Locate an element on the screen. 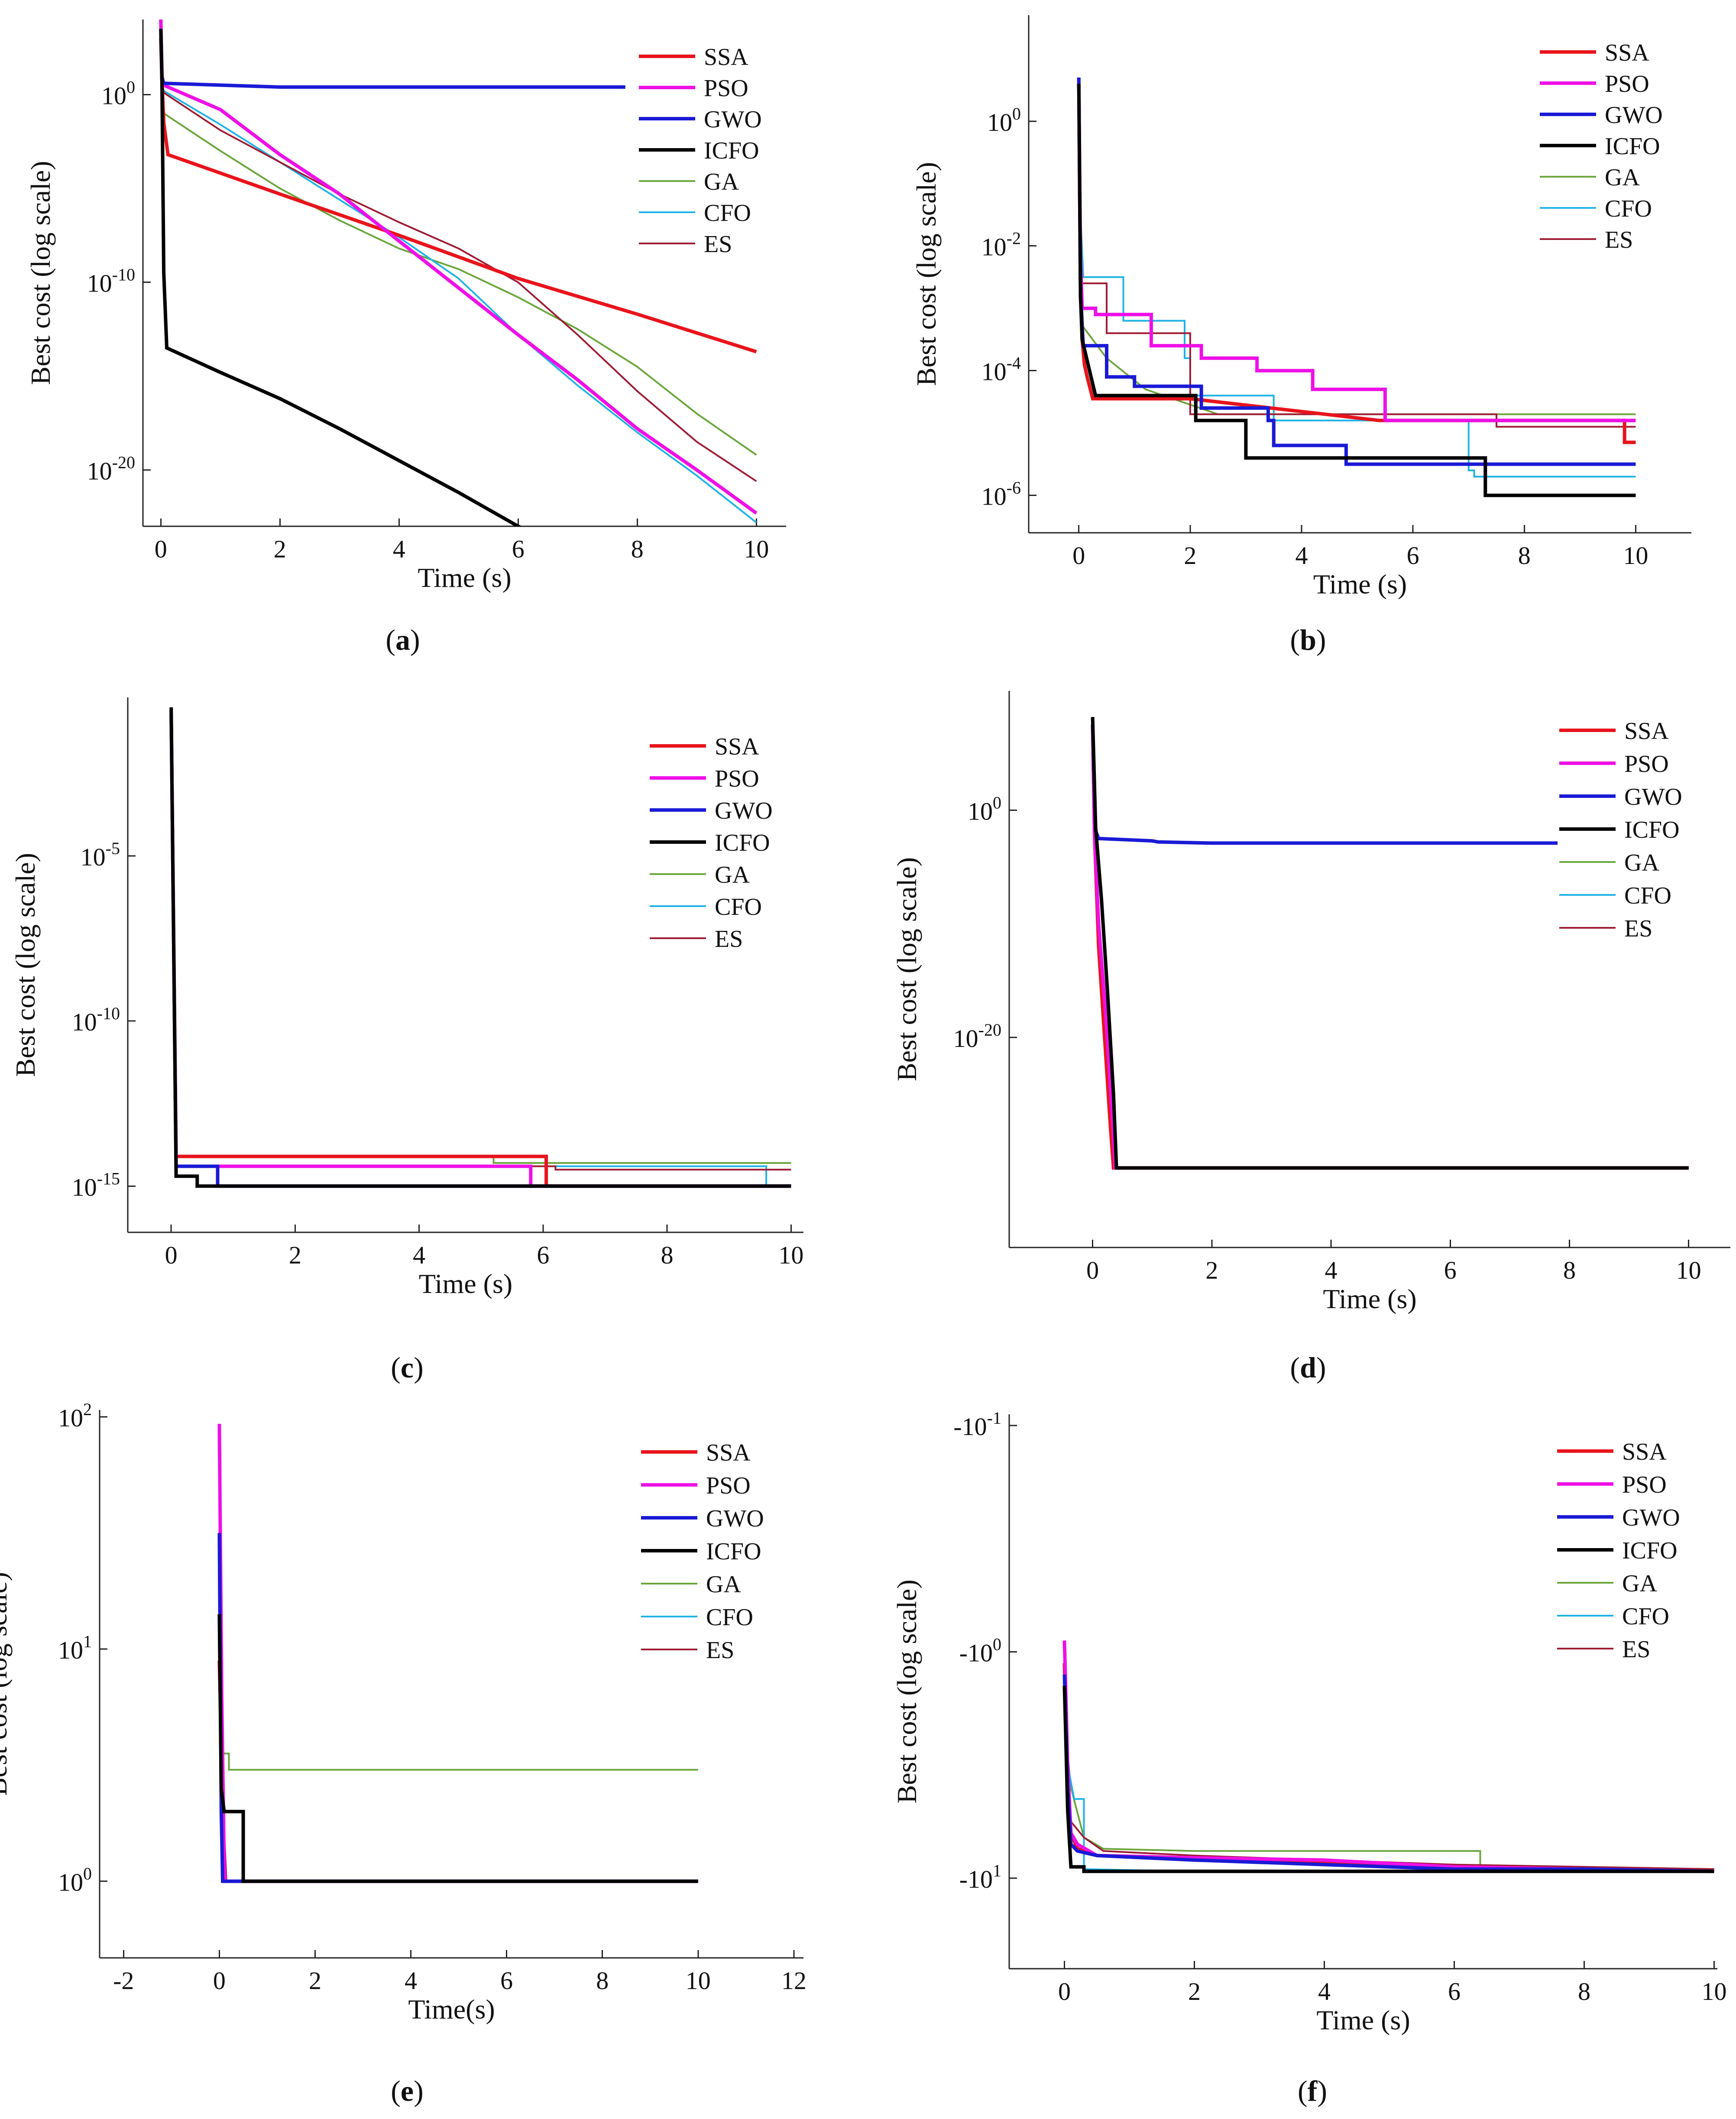  y-tick-exponent: 0 is located at coordinates (1017, 113).